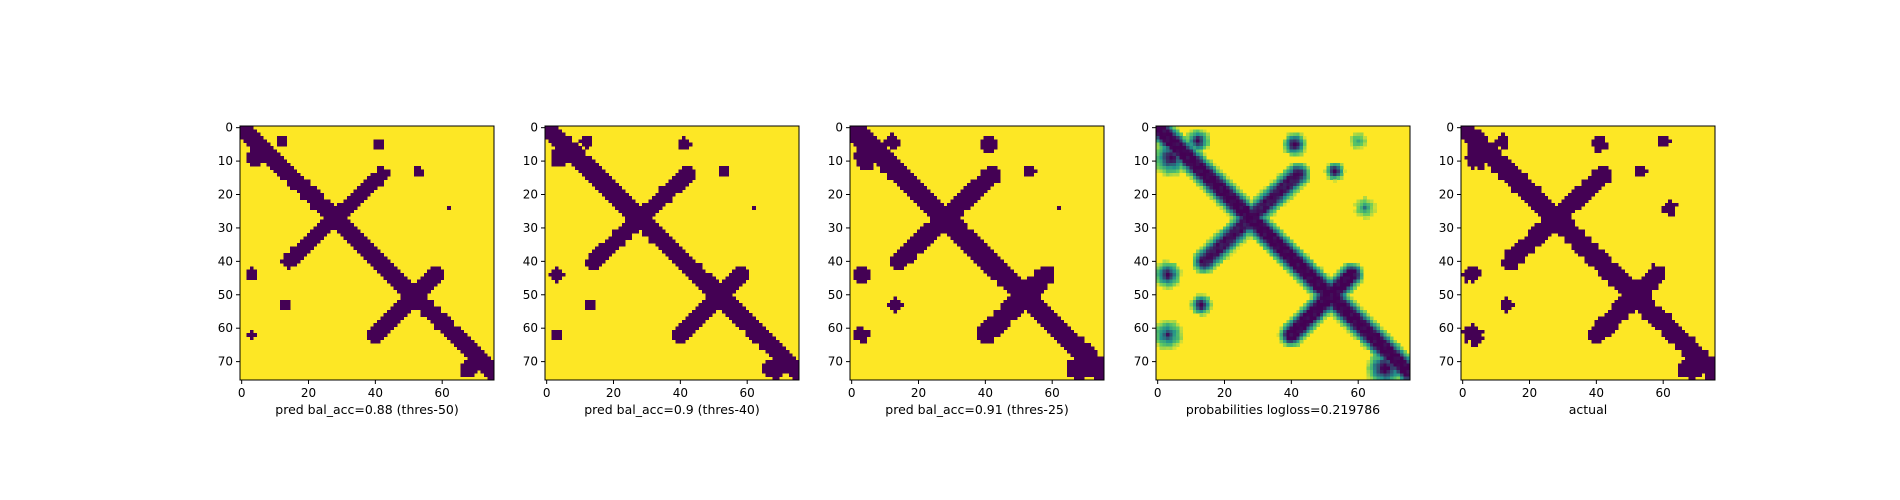 This screenshot has height=500, width=1900. Describe the element at coordinates (1141, 261) in the screenshot. I see `y-tick-label: 40` at that location.